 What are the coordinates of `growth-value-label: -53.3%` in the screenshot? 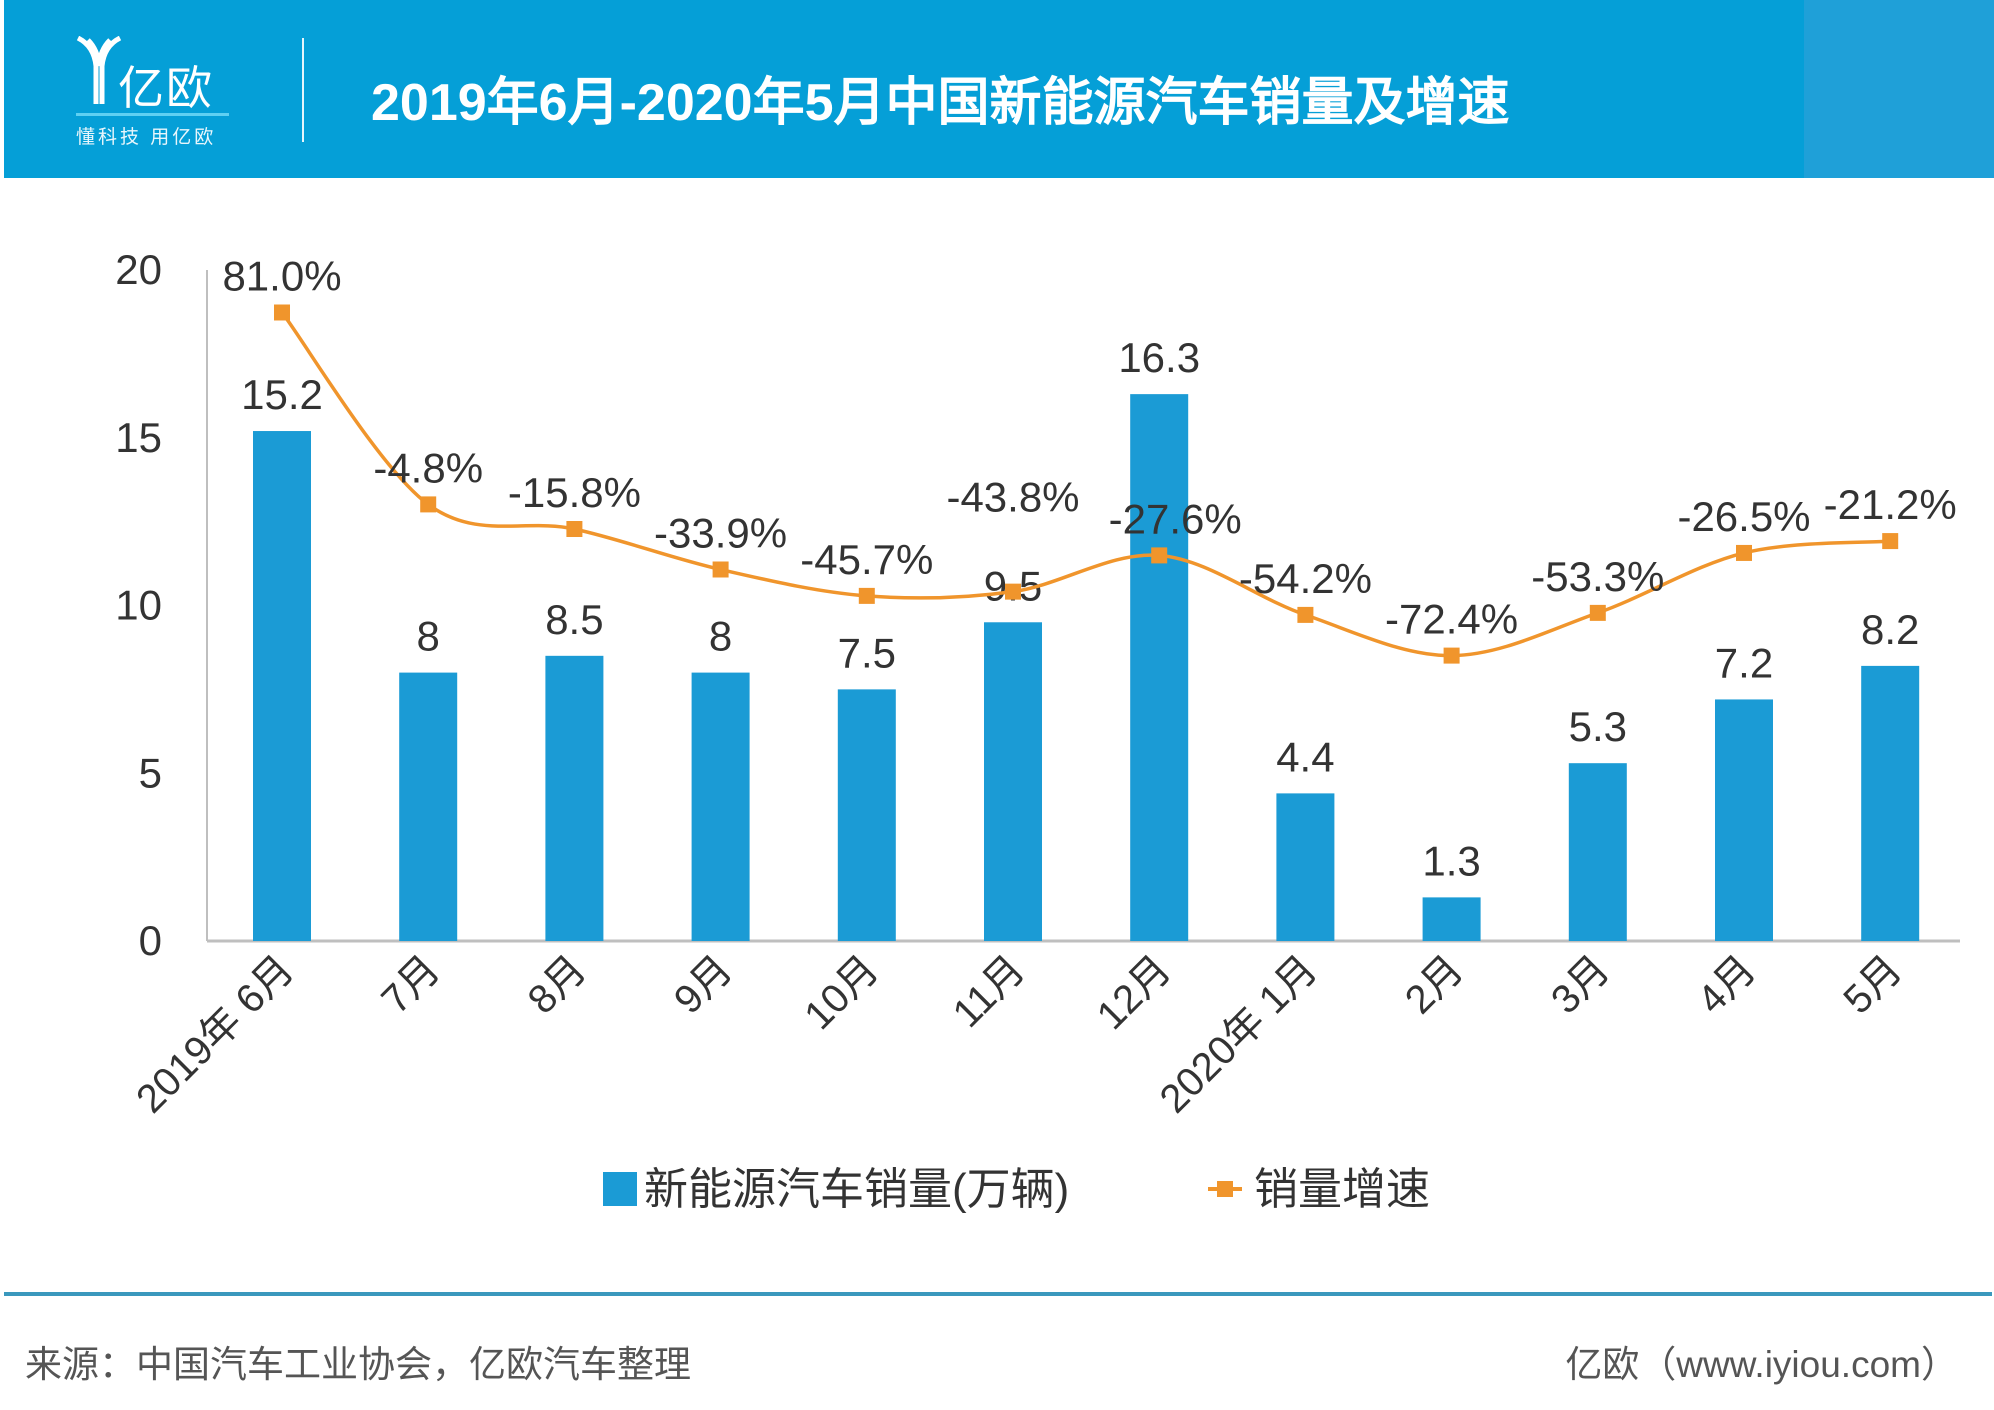 It's located at (1597, 576).